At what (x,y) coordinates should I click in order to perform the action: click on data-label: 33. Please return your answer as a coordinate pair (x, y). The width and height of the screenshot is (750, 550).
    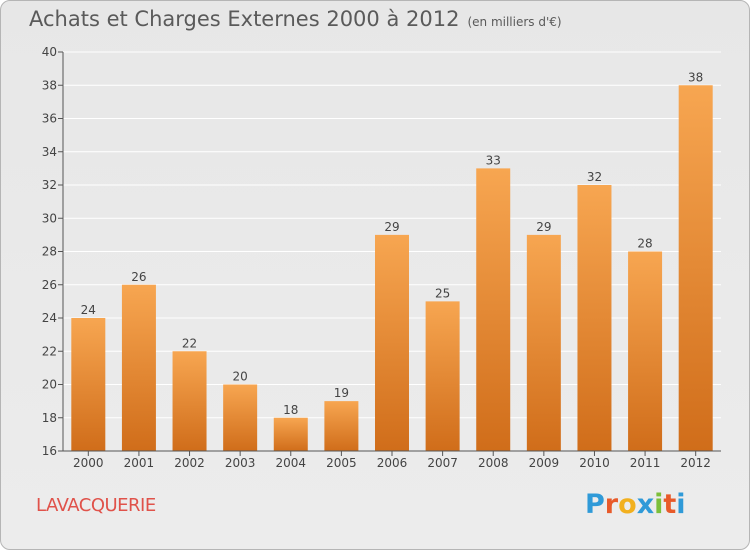
    Looking at the image, I should click on (493, 160).